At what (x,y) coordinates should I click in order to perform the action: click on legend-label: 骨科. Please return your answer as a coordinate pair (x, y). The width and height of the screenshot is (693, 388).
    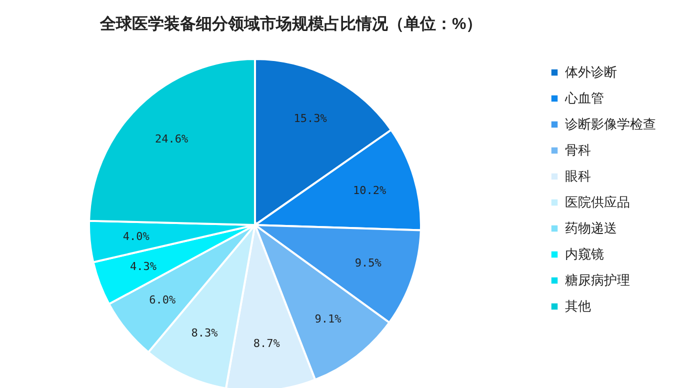
    Looking at the image, I should click on (578, 150).